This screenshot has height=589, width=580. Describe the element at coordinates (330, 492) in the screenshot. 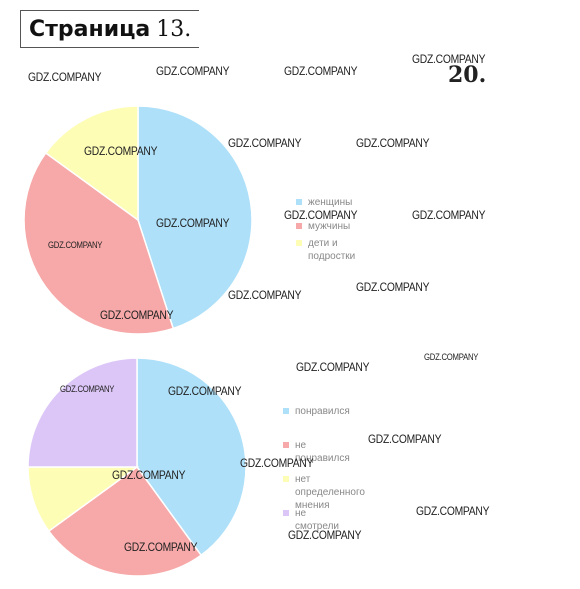

I see `legend-2-label-3: нет определенного мнения` at that location.